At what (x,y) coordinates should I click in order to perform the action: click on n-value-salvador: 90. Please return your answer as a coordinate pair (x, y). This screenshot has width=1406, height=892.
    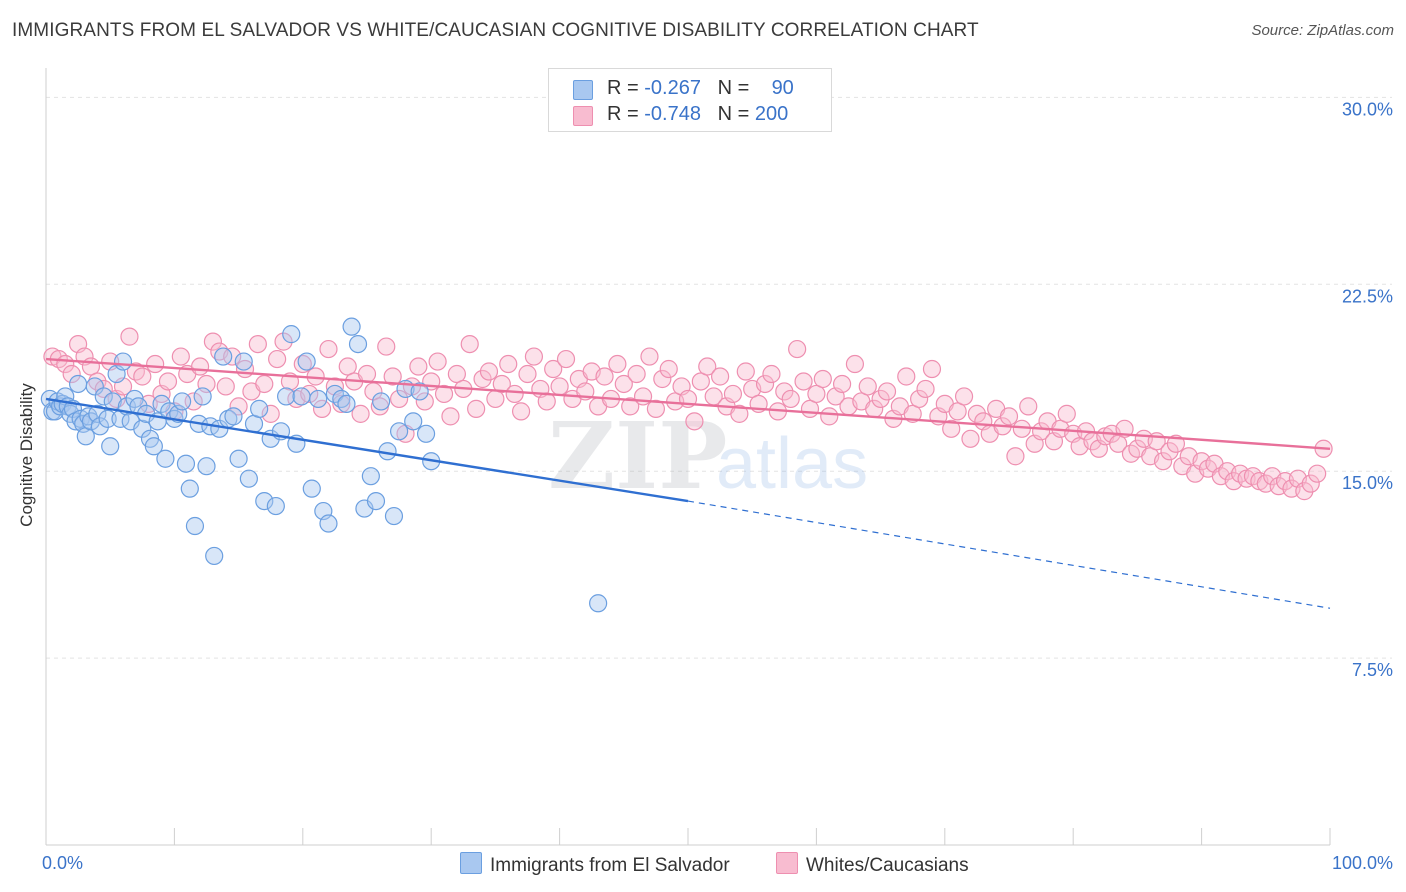
    Looking at the image, I should click on (782, 88).